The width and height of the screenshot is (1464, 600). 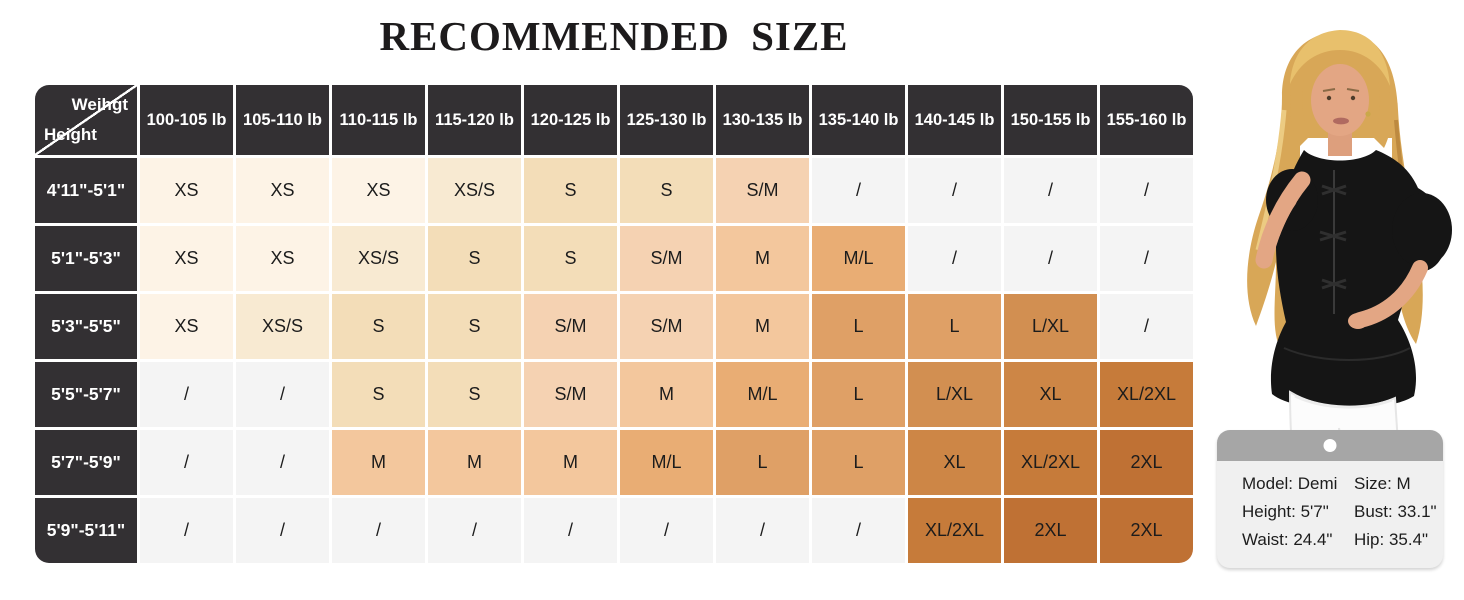 What do you see at coordinates (1340, 100) in the screenshot?
I see `face` at bounding box center [1340, 100].